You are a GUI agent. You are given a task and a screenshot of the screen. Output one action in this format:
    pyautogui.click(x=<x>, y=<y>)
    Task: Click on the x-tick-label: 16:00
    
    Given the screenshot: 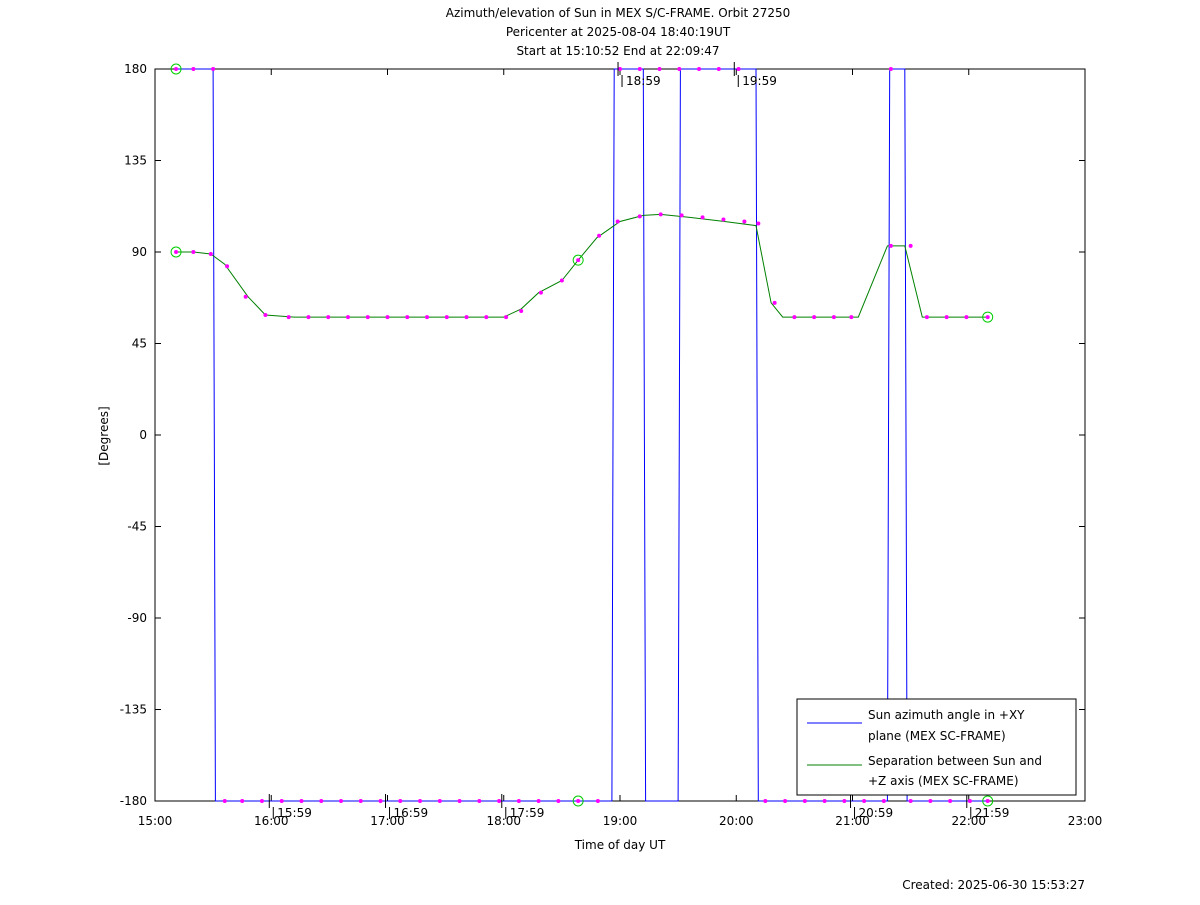 What is the action you would take?
    pyautogui.click(x=271, y=821)
    